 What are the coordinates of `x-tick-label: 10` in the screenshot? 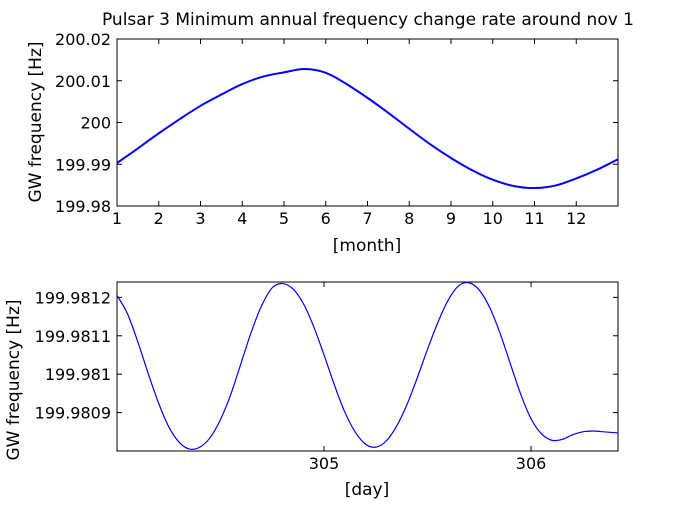 It's located at (493, 218).